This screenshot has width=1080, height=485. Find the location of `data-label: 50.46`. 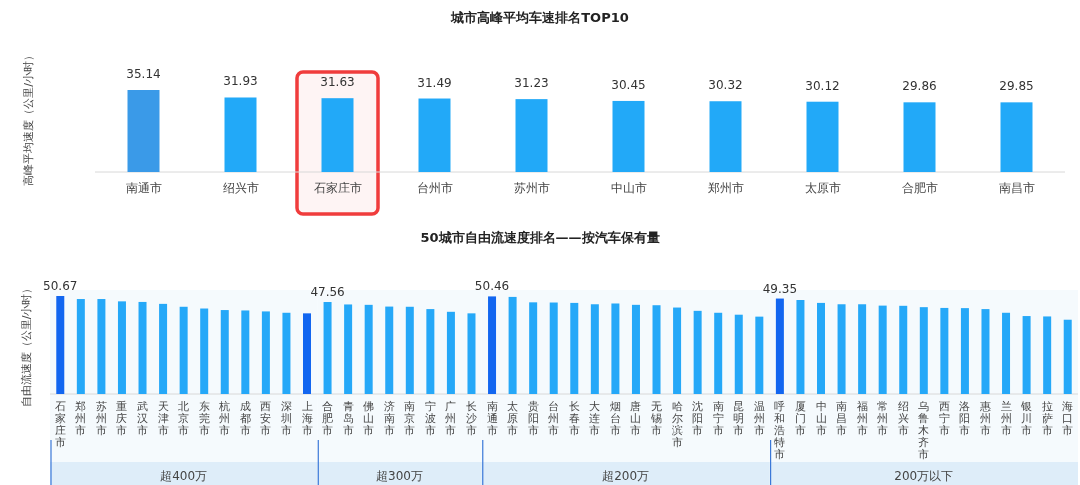

data-label: 50.46 is located at coordinates (492, 286).